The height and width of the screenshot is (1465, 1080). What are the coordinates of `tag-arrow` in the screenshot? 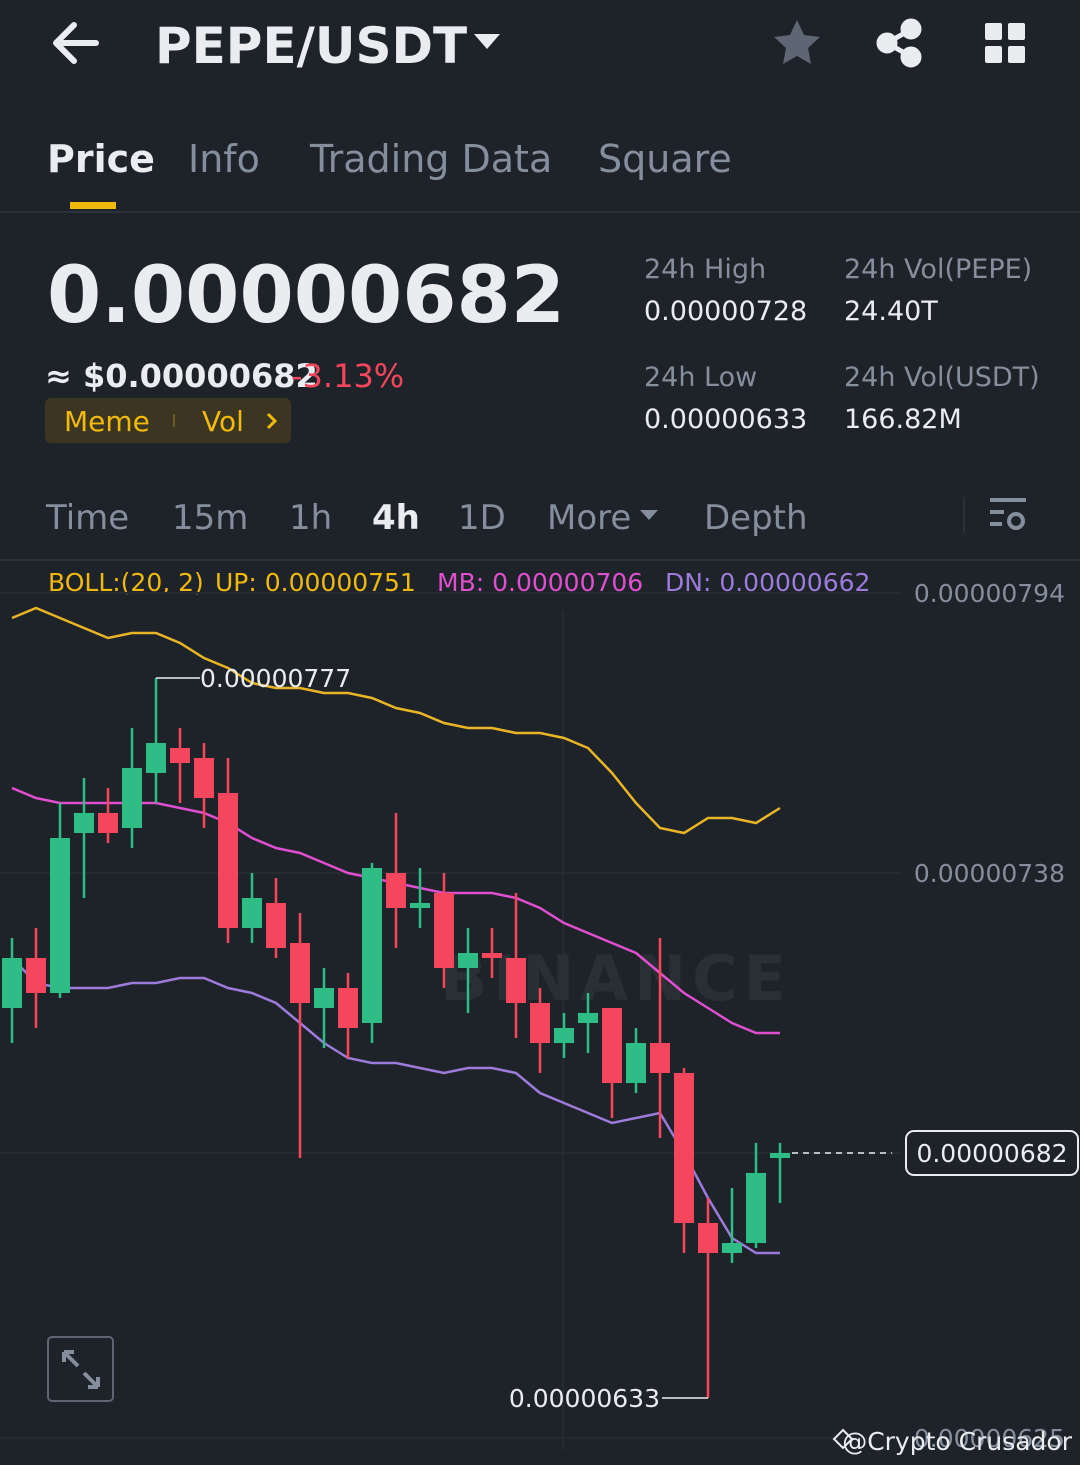 It's located at (272, 421).